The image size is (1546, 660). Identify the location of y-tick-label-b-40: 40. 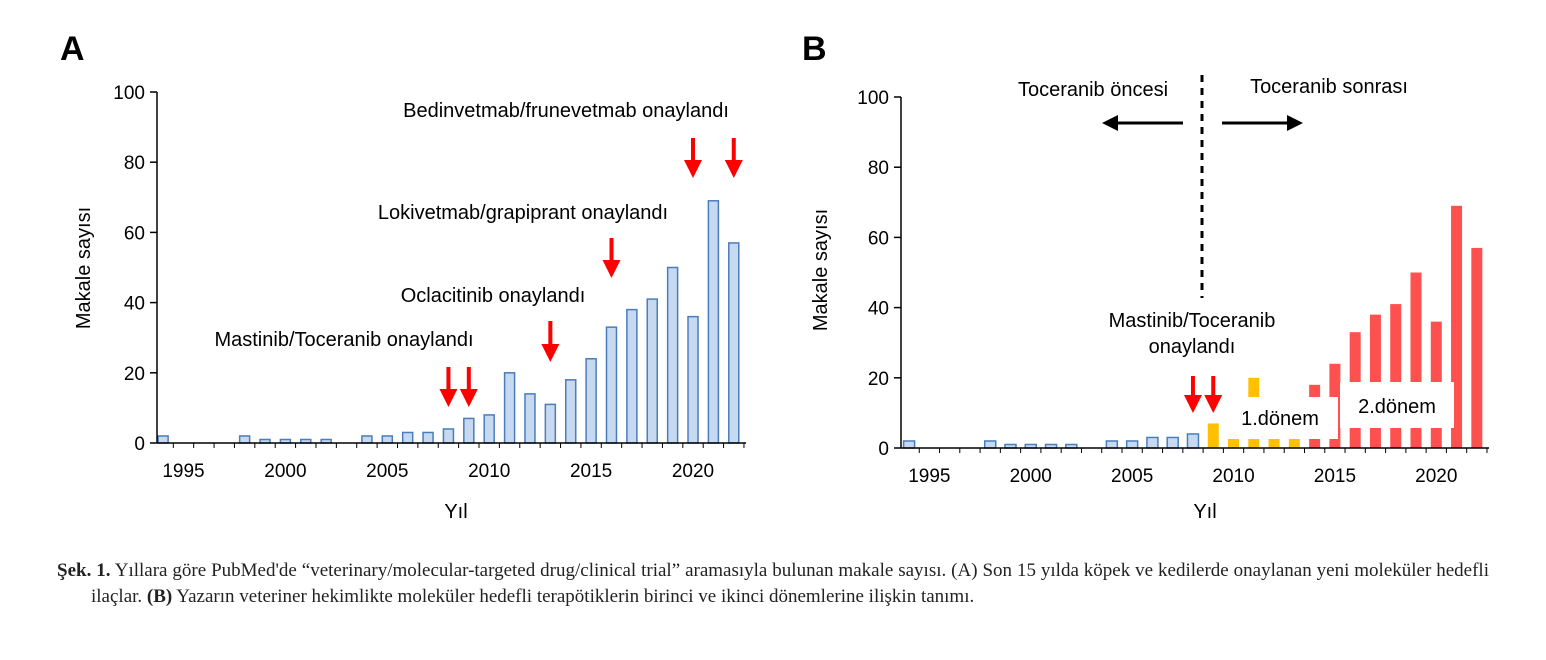
(878, 309).